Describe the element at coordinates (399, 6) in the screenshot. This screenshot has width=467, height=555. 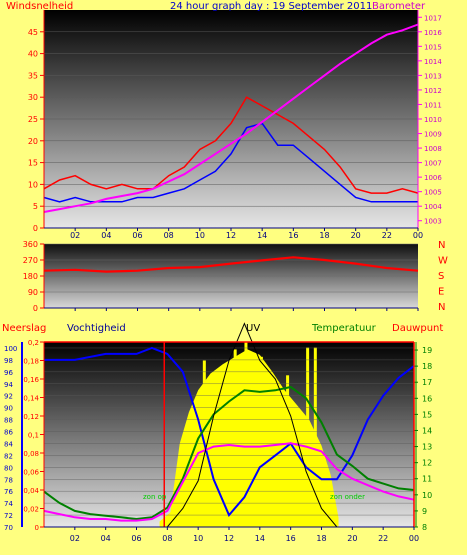
I see `baro-axis-title: Barometer` at that location.